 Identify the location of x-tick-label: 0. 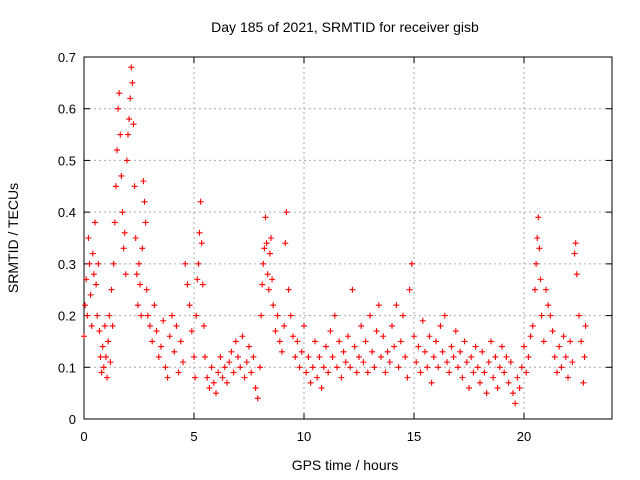
(83, 436).